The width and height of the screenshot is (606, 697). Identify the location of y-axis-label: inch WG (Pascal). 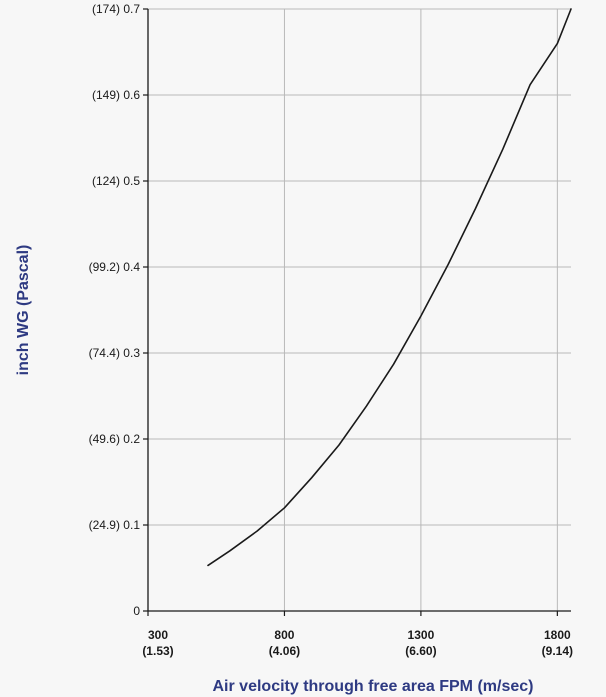
(23, 310).